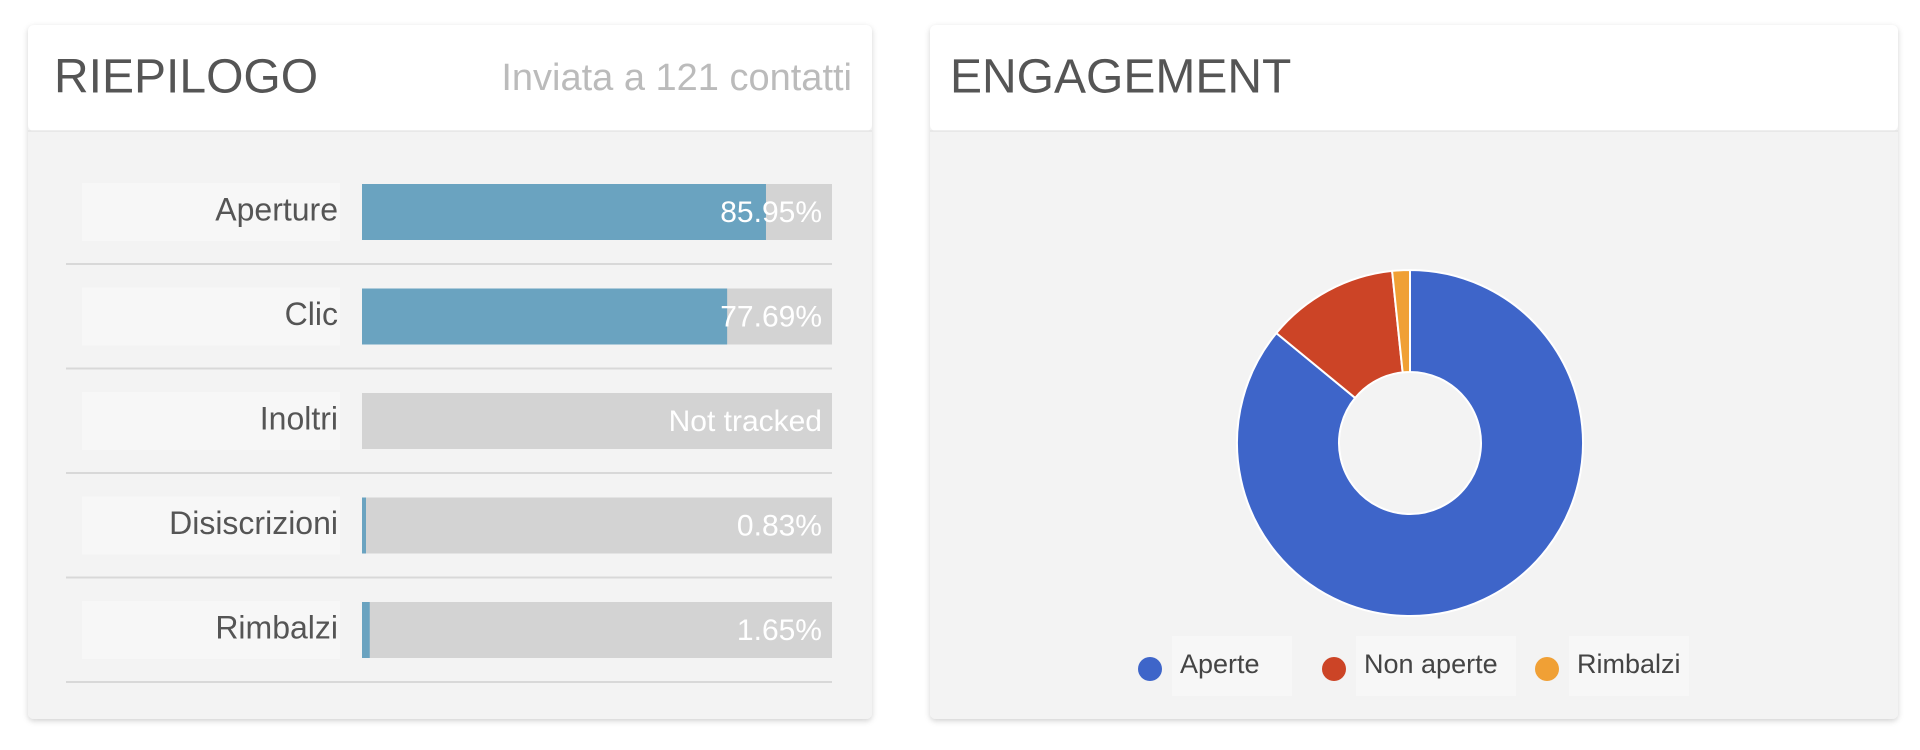 The image size is (1920, 750). I want to click on bar-value-label: 77.69%, so click(771, 316).